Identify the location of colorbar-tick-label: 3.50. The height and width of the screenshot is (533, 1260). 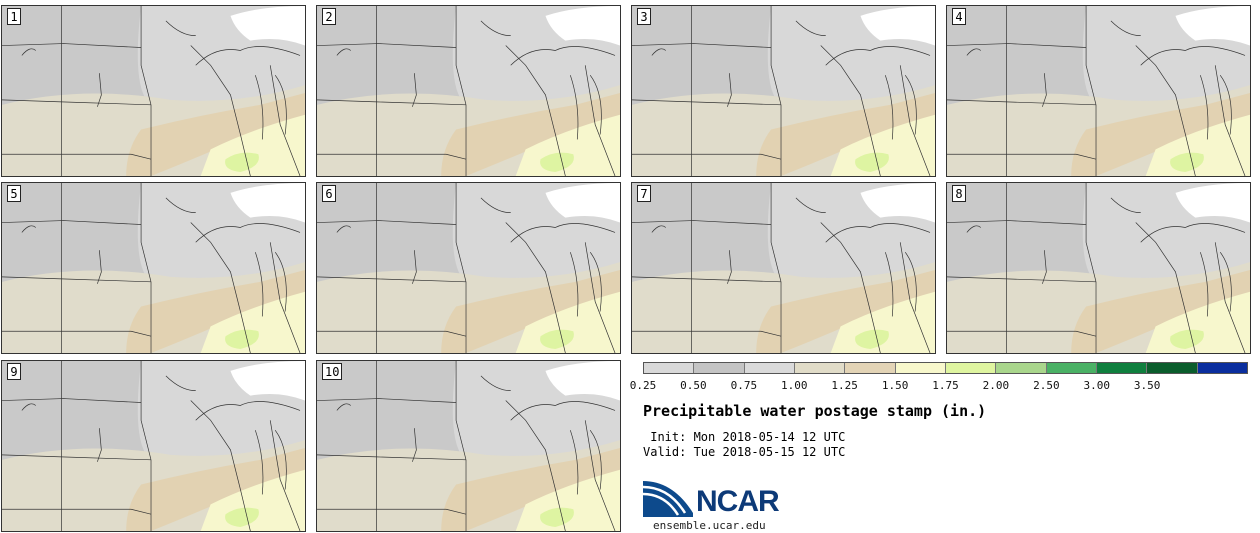
(1147, 385).